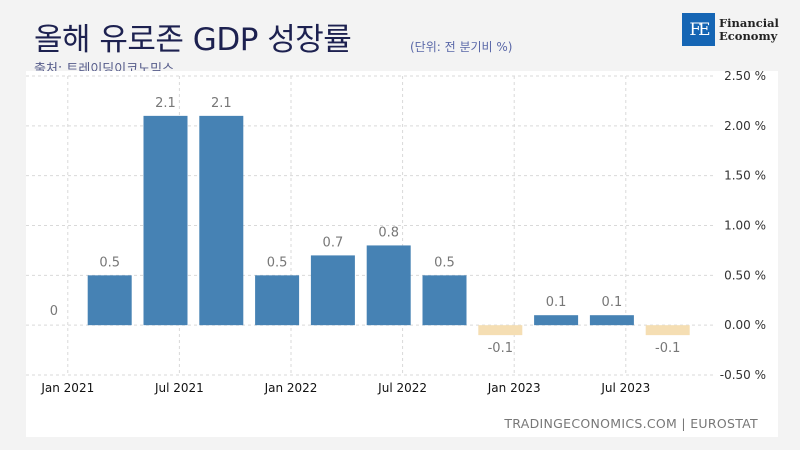 This screenshot has height=450, width=800. I want to click on data-label: 0.8, so click(388, 232).